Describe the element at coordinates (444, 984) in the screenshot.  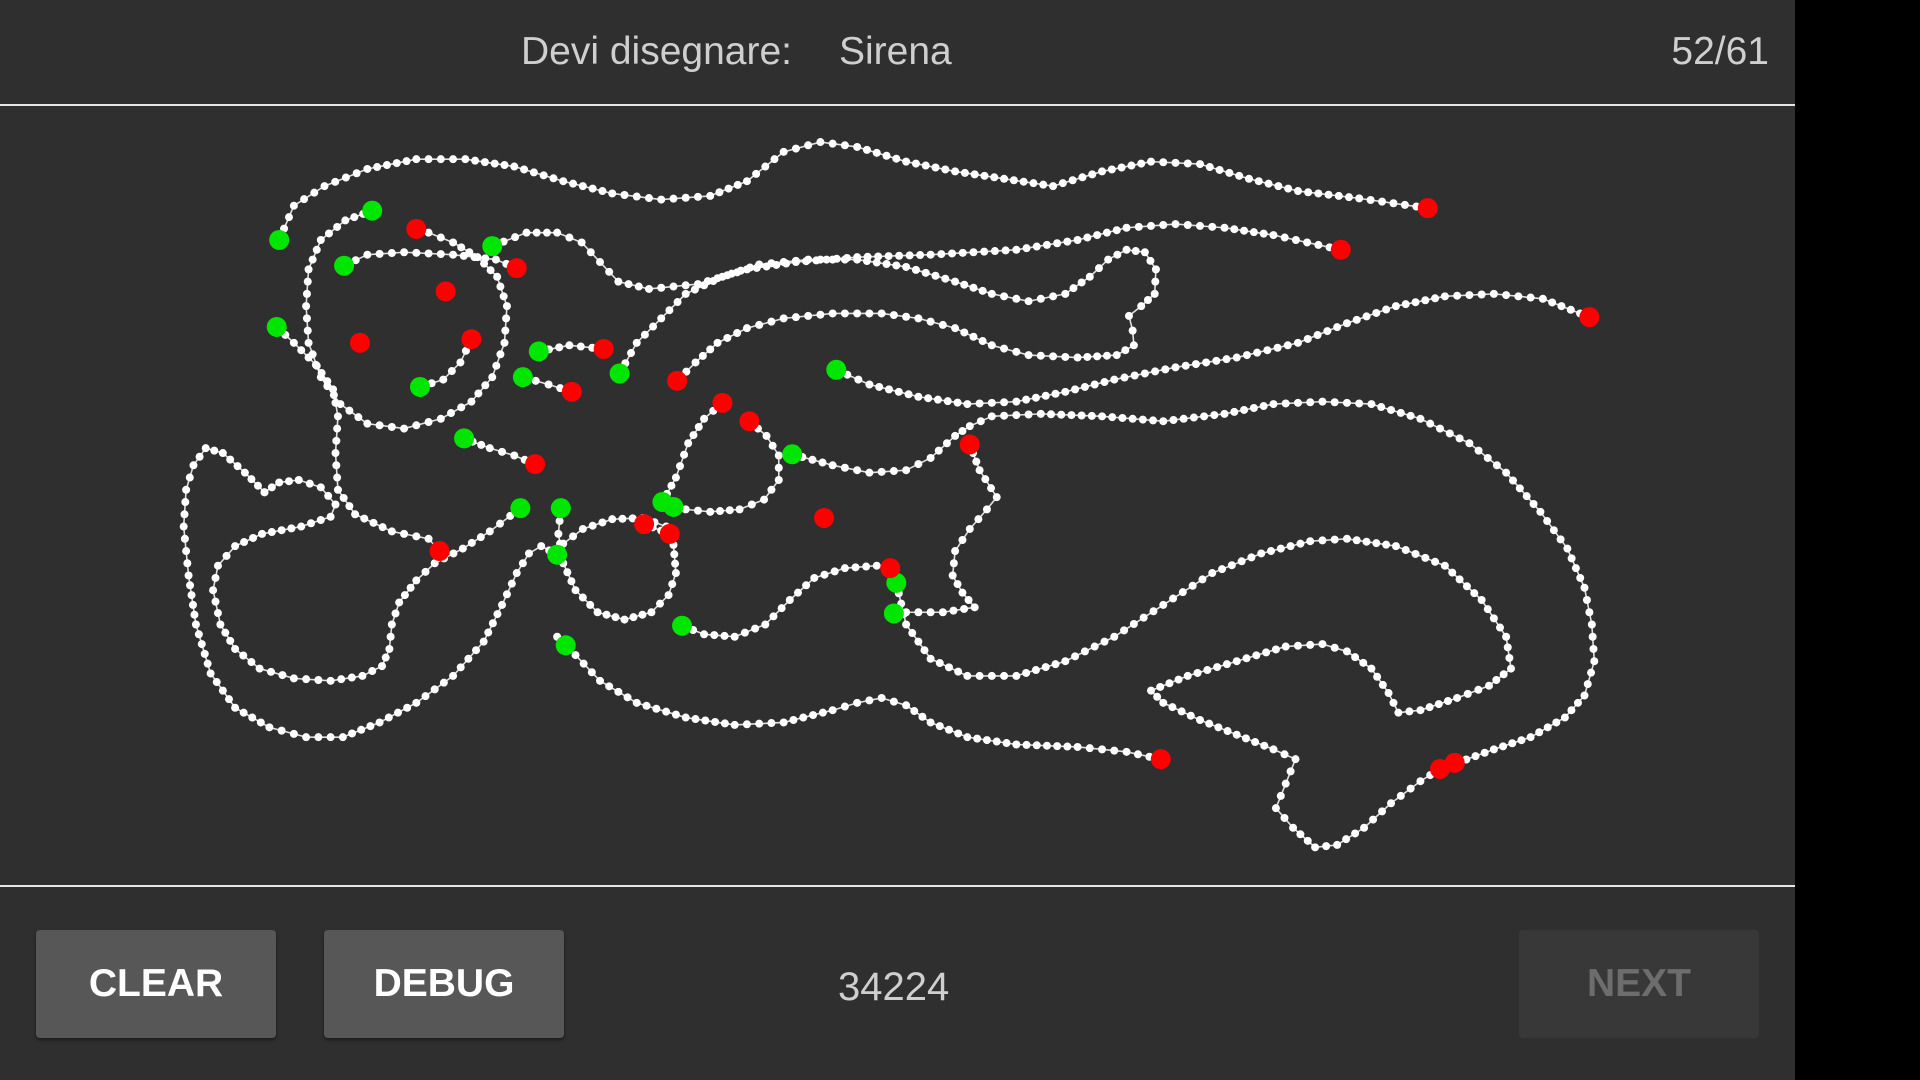
I see `debug-button: DEBUG` at that location.